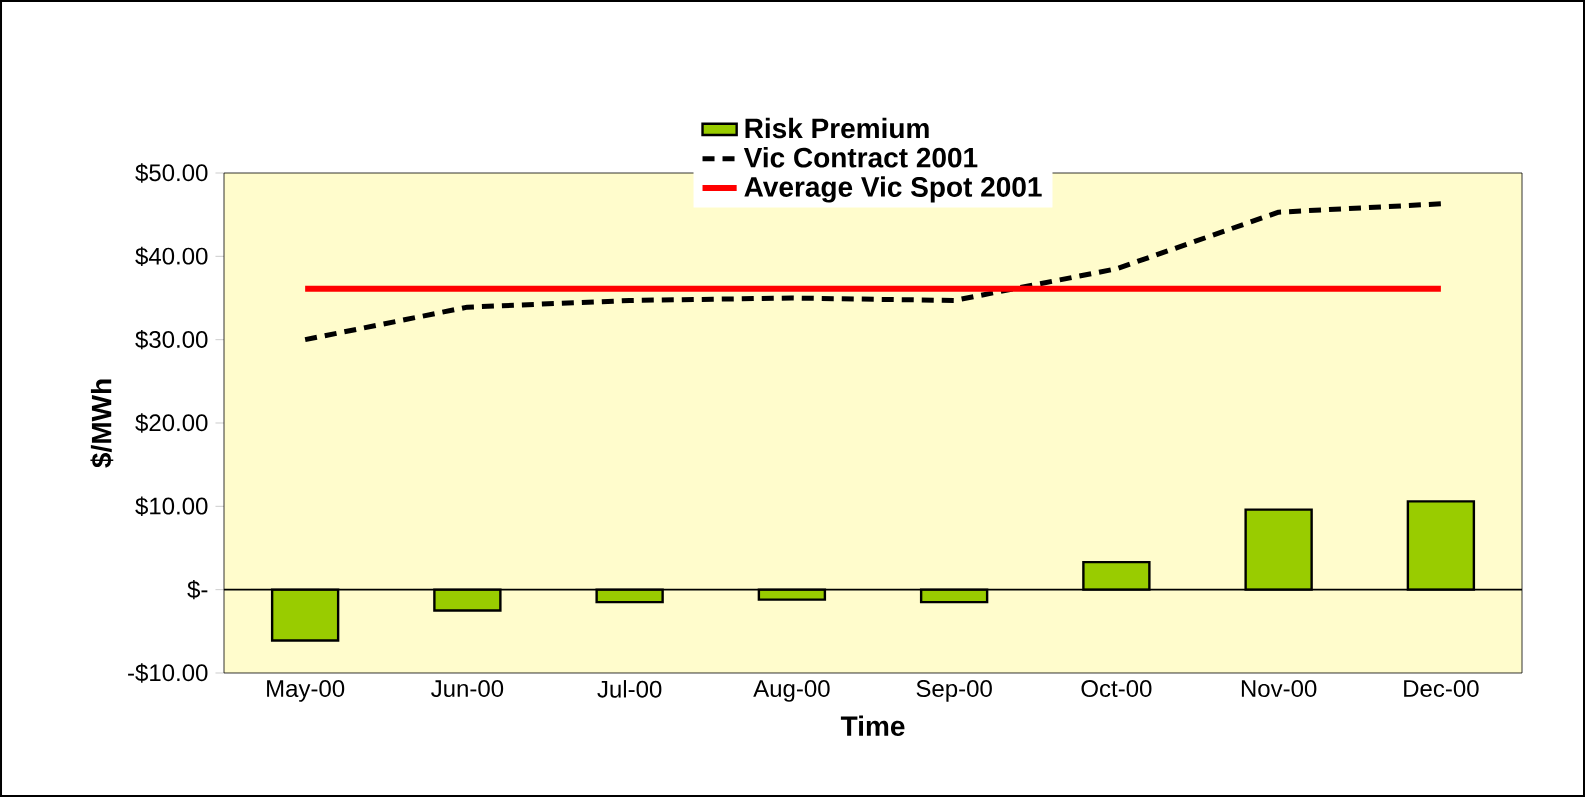  I want to click on legend-label: Risk Premium, so click(837, 128).